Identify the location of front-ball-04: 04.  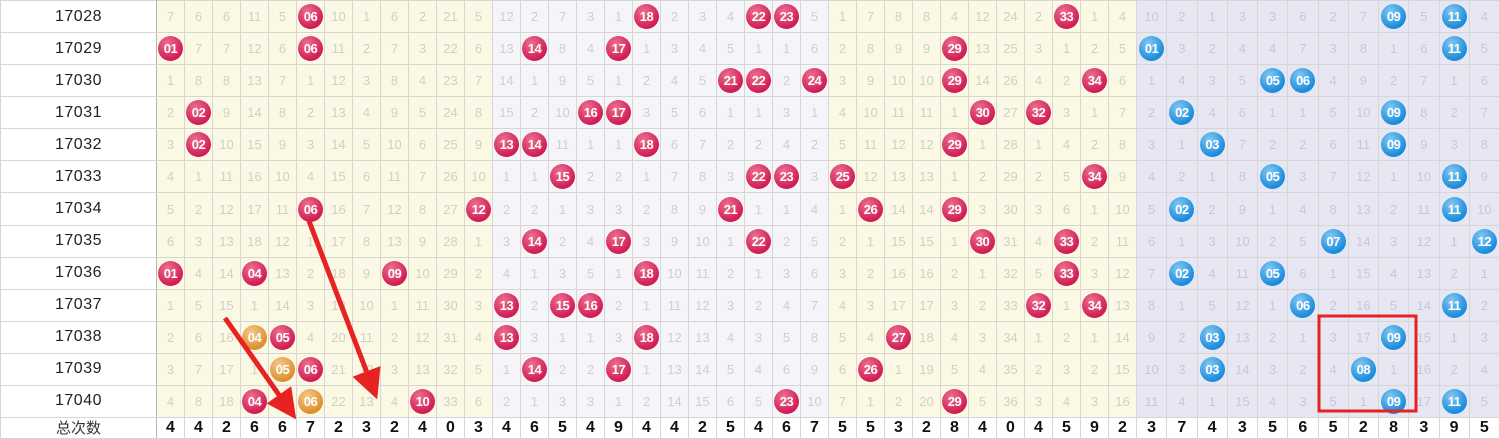
(254, 337).